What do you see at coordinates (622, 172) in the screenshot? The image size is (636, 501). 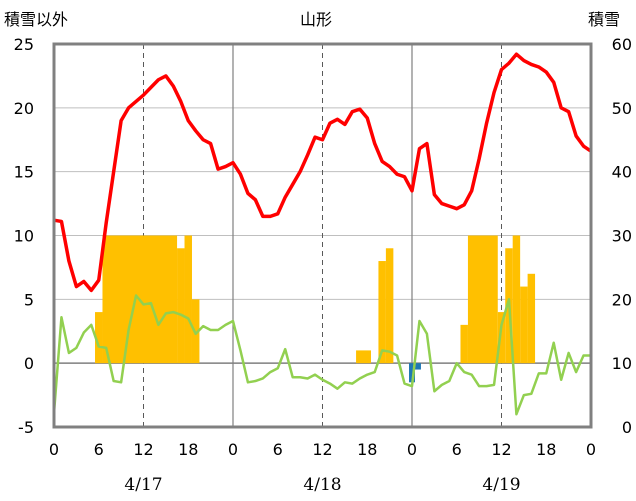 I see `right-tick-label: 40` at bounding box center [622, 172].